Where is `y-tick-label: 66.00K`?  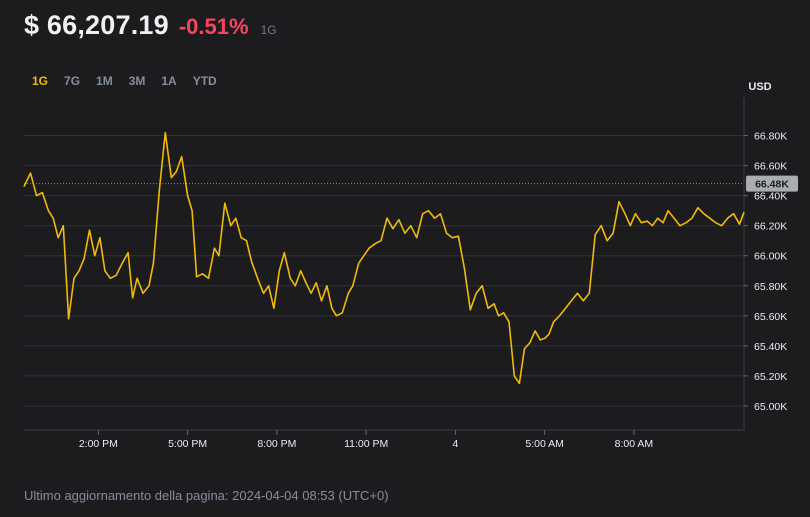 y-tick-label: 66.00K is located at coordinates (770, 257).